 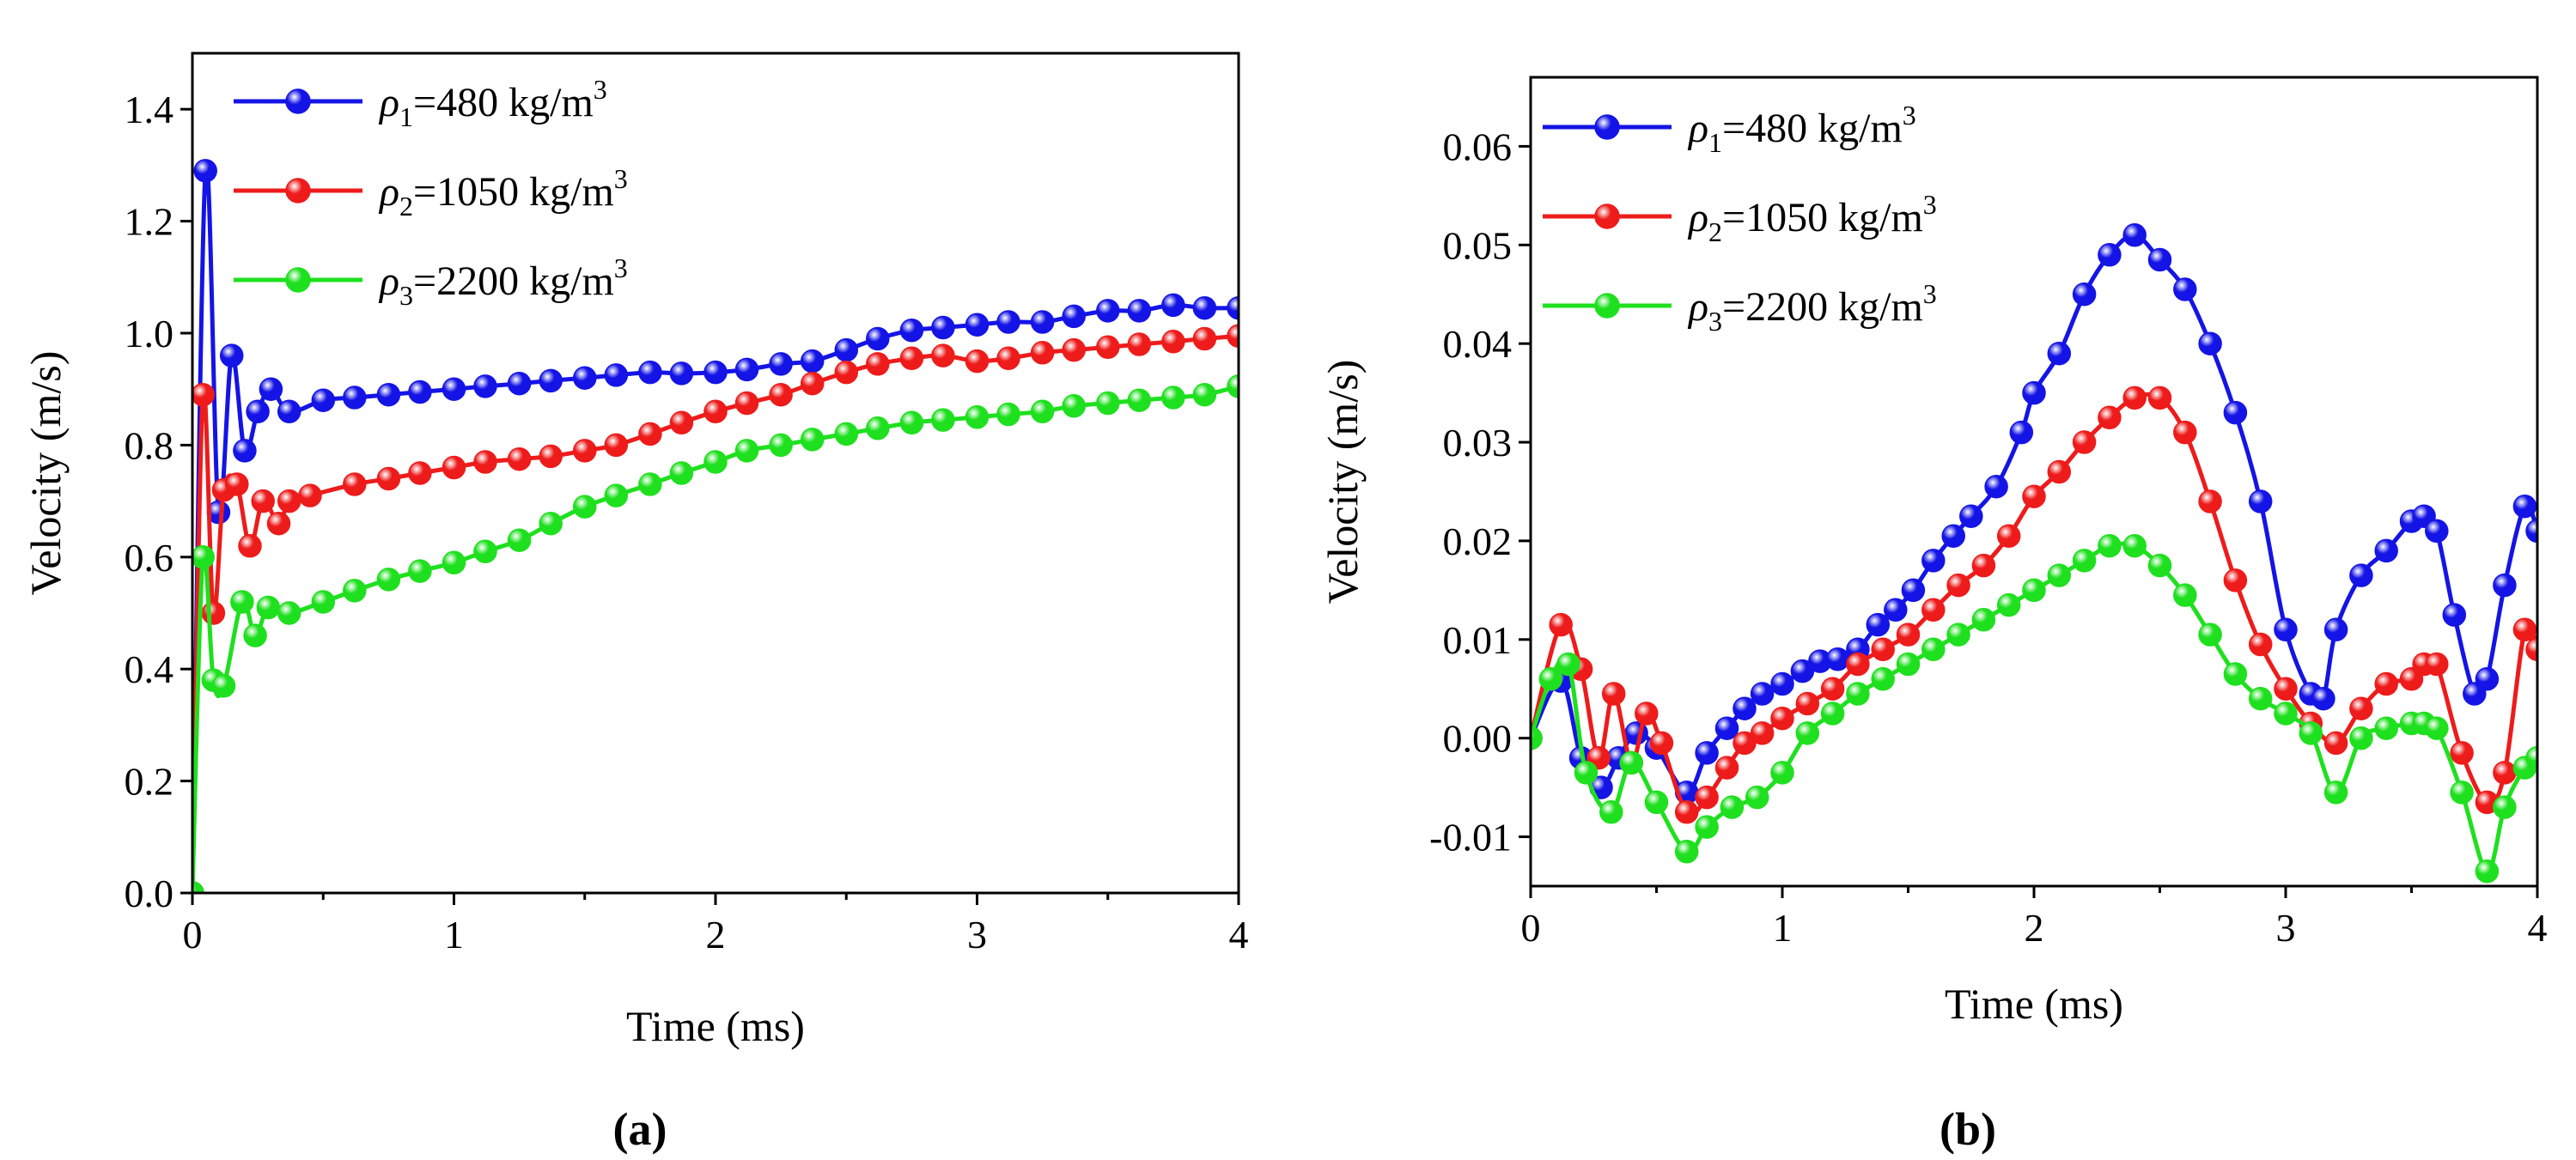 I want to click on y-tick-label: 0.6, so click(x=149, y=558).